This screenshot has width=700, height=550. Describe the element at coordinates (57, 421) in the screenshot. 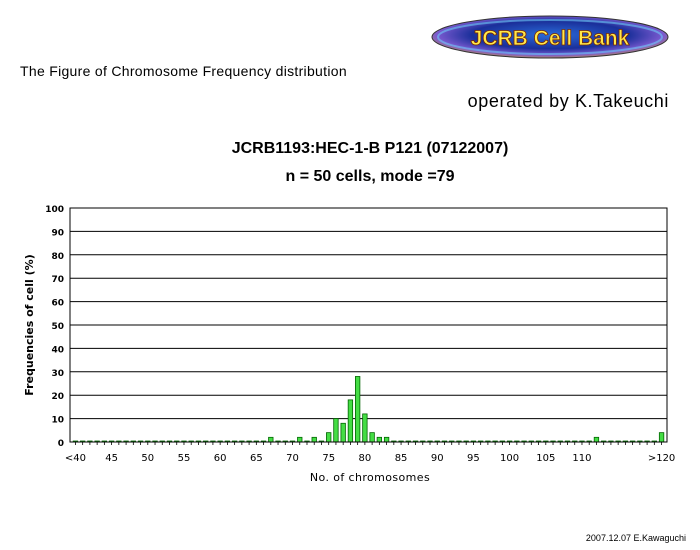

I see `y-tick-label: 10` at that location.